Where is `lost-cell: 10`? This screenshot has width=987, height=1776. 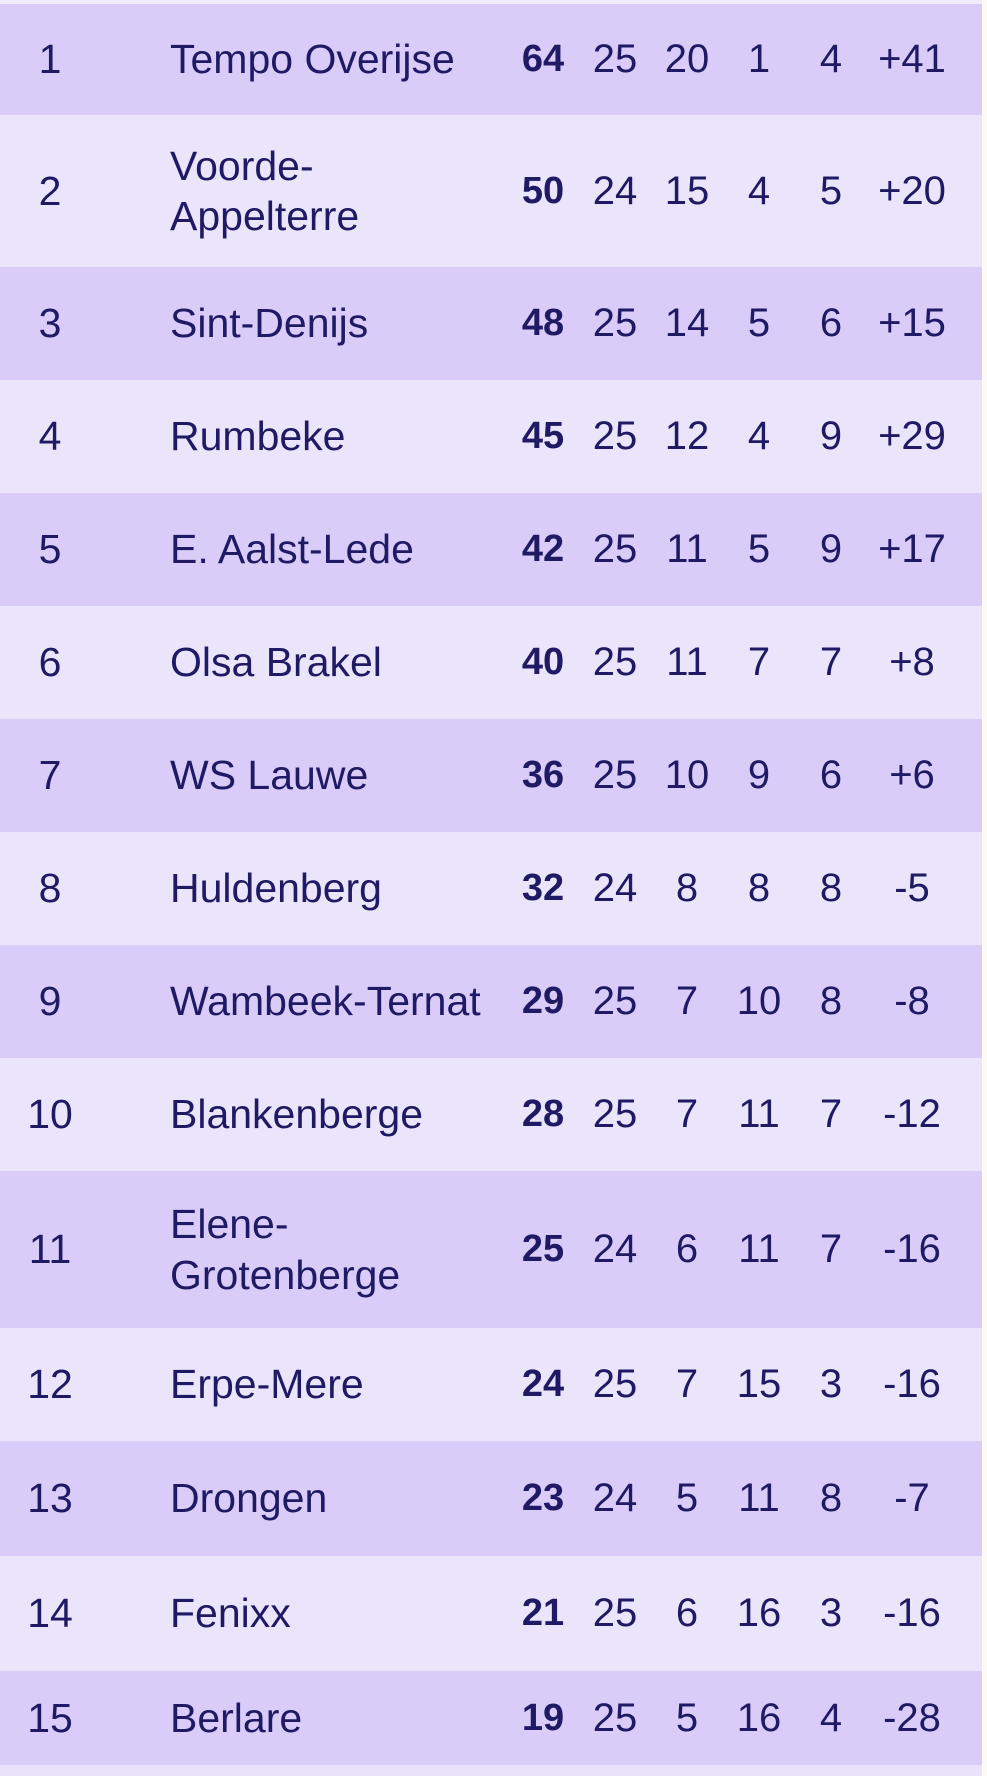 lost-cell: 10 is located at coordinates (759, 1001).